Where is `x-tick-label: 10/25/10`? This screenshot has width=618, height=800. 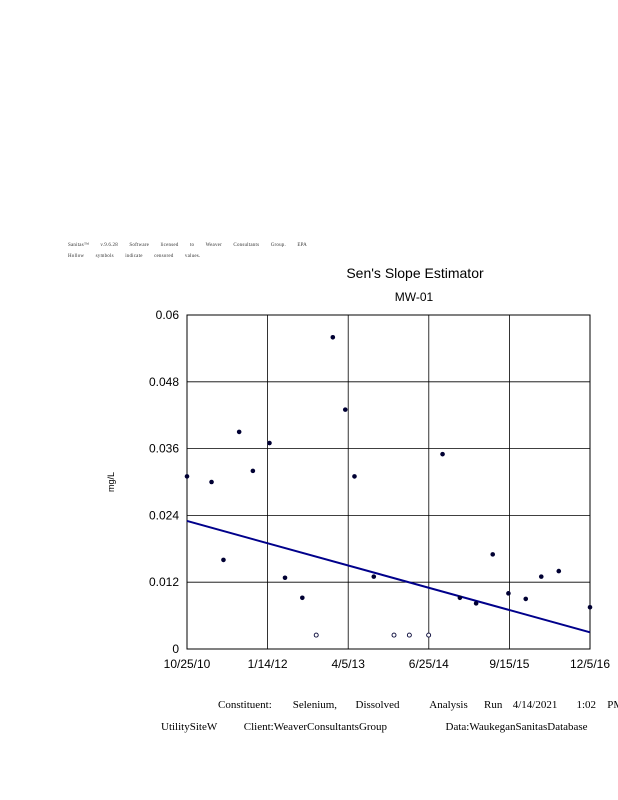 x-tick-label: 10/25/10 is located at coordinates (187, 664).